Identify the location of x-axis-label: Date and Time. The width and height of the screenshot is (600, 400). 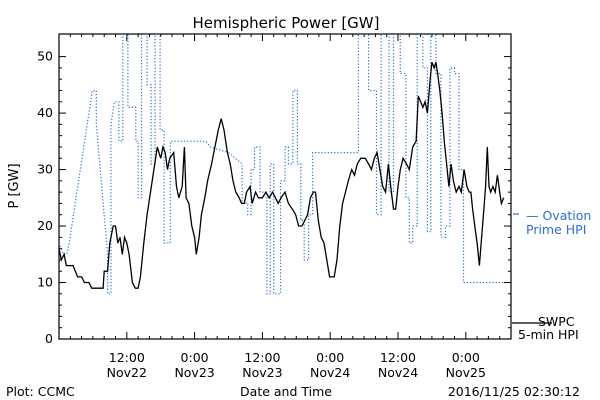
(286, 391).